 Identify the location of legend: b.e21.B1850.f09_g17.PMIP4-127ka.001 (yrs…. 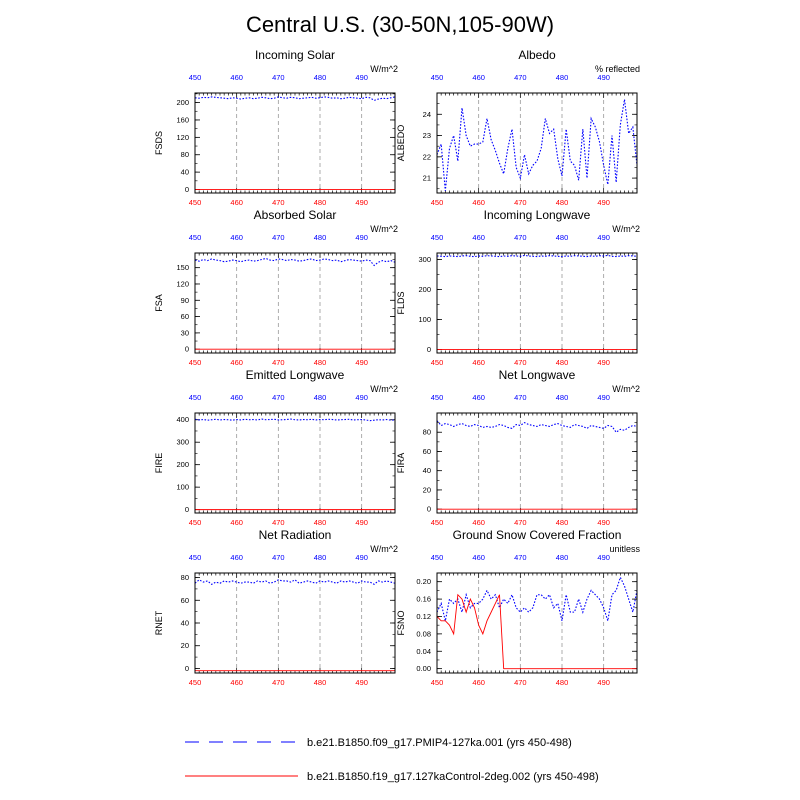
(392, 760).